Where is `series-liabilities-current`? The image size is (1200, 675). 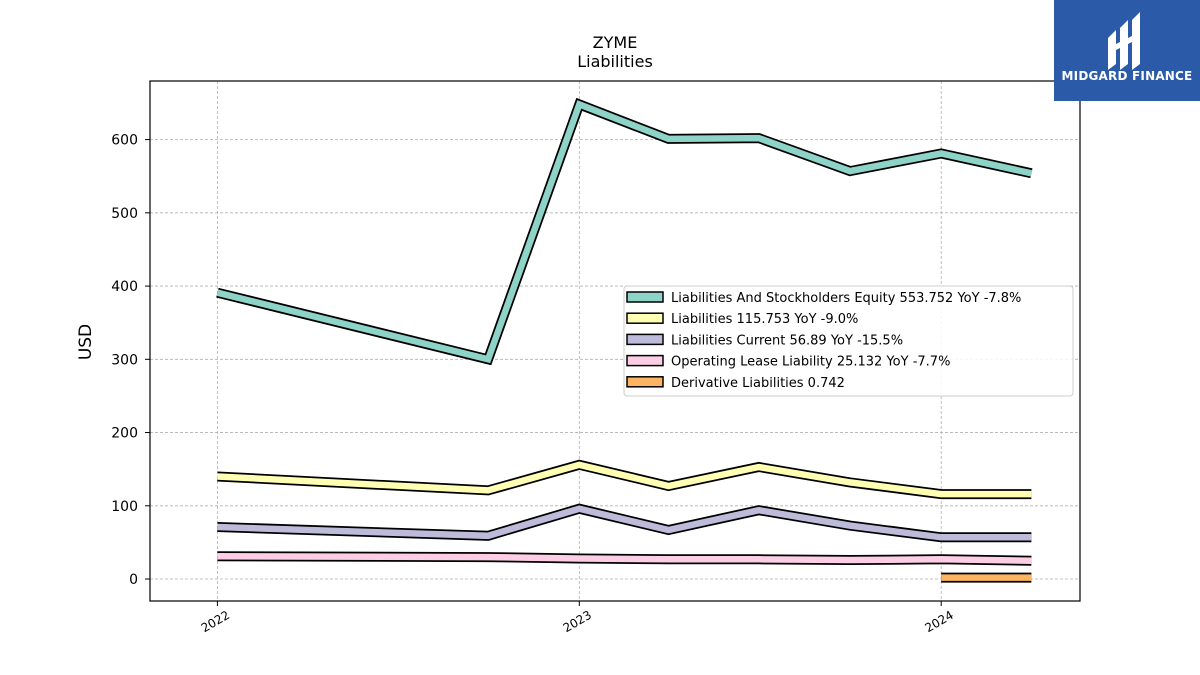 series-liabilities-current is located at coordinates (624, 523).